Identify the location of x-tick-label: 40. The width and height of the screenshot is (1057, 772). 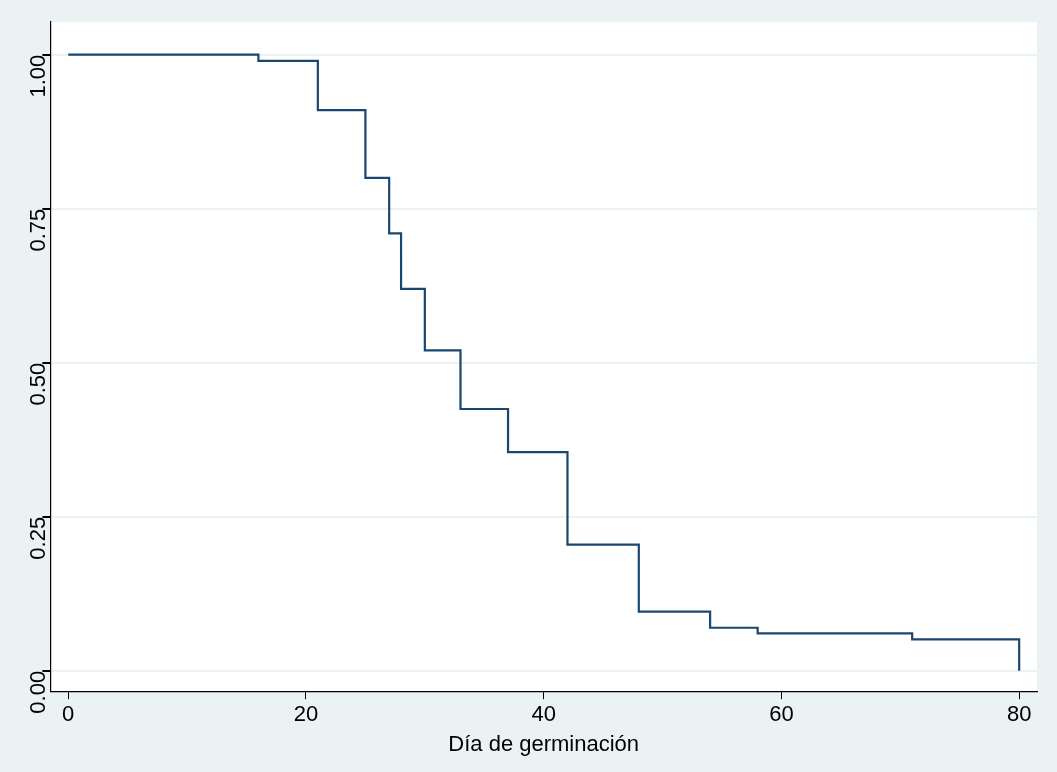
(543, 714).